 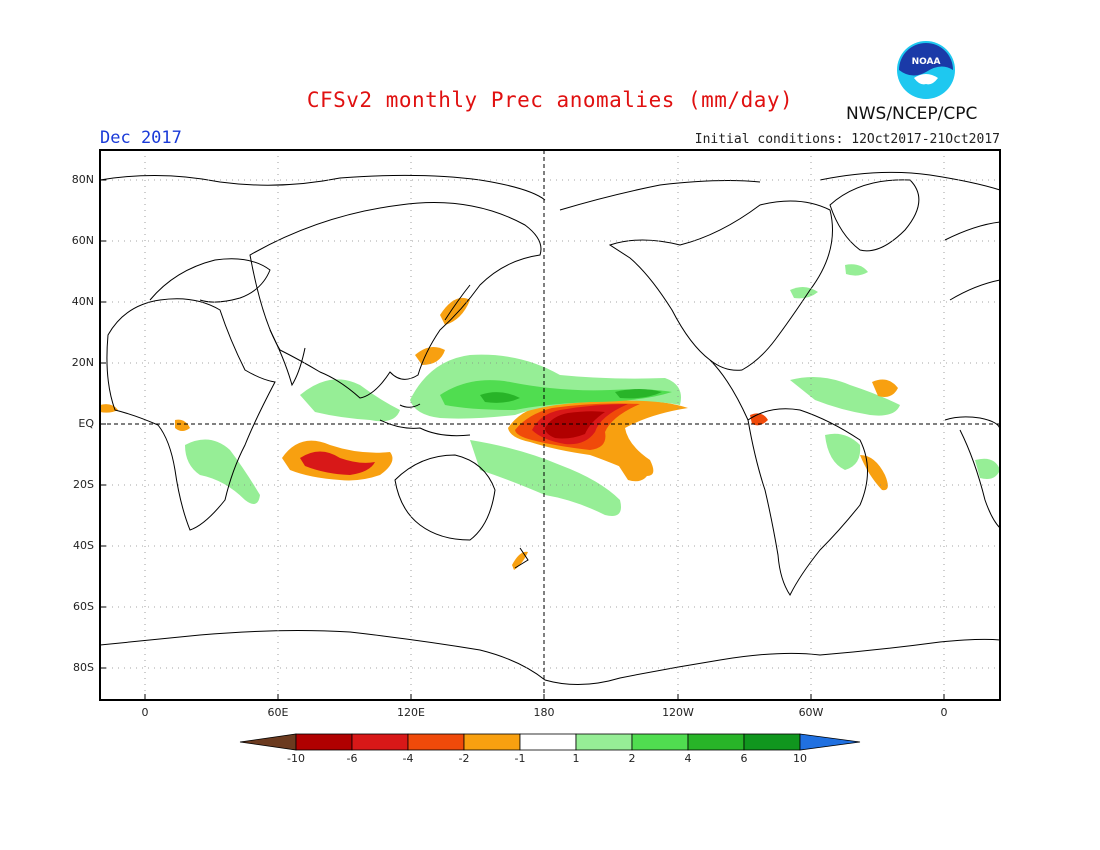 I want to click on colorbar-label: 1, so click(x=576, y=758).